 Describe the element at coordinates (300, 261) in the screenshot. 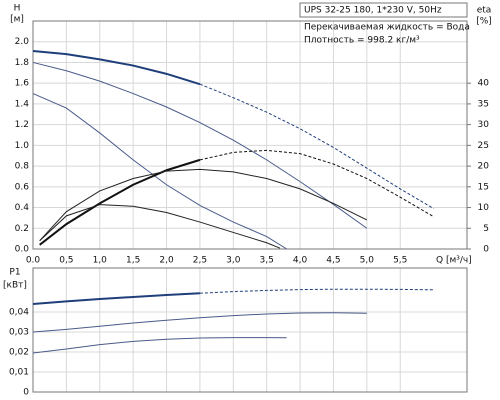

I see `x-tick-label: 4,0` at that location.